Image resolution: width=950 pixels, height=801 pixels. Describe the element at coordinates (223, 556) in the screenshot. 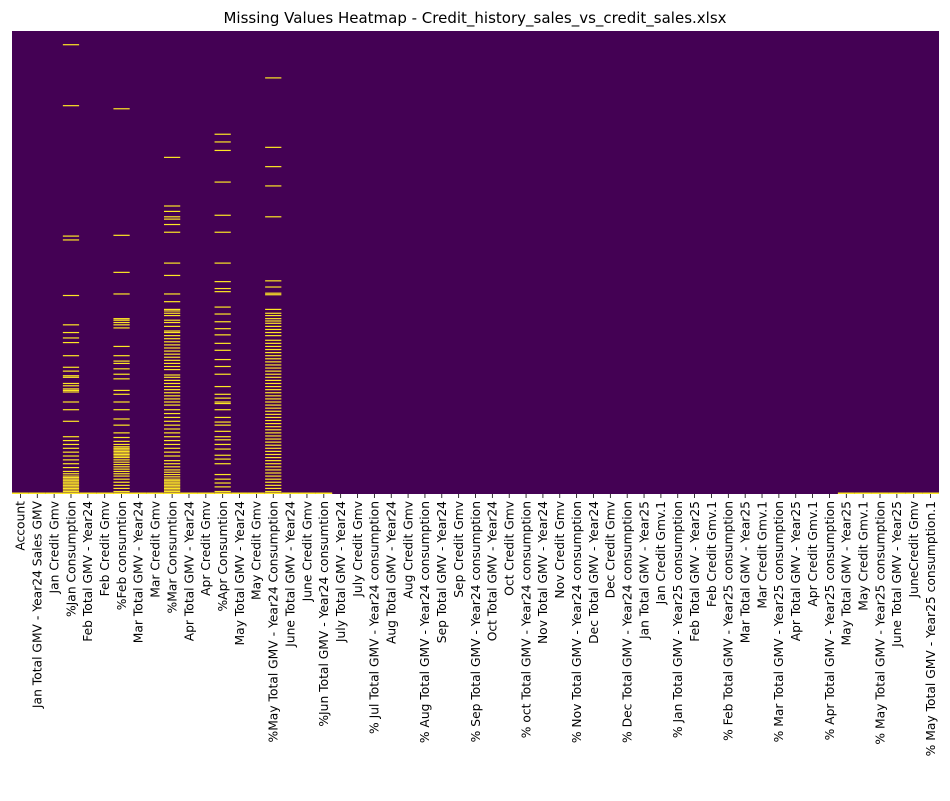

I see `x-tick-label: %Apr Consumtion` at that location.